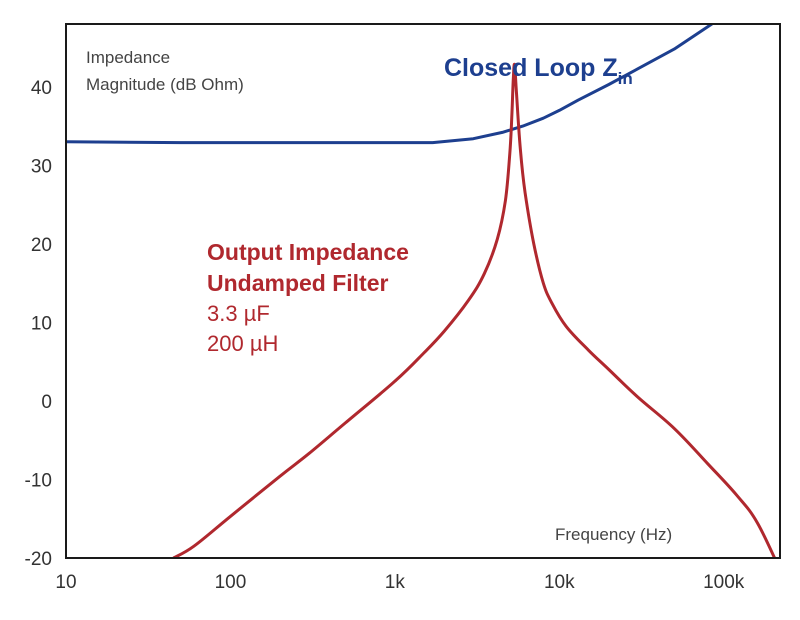 The height and width of the screenshot is (620, 800). What do you see at coordinates (724, 582) in the screenshot?
I see `x-tick-label: 100k` at bounding box center [724, 582].